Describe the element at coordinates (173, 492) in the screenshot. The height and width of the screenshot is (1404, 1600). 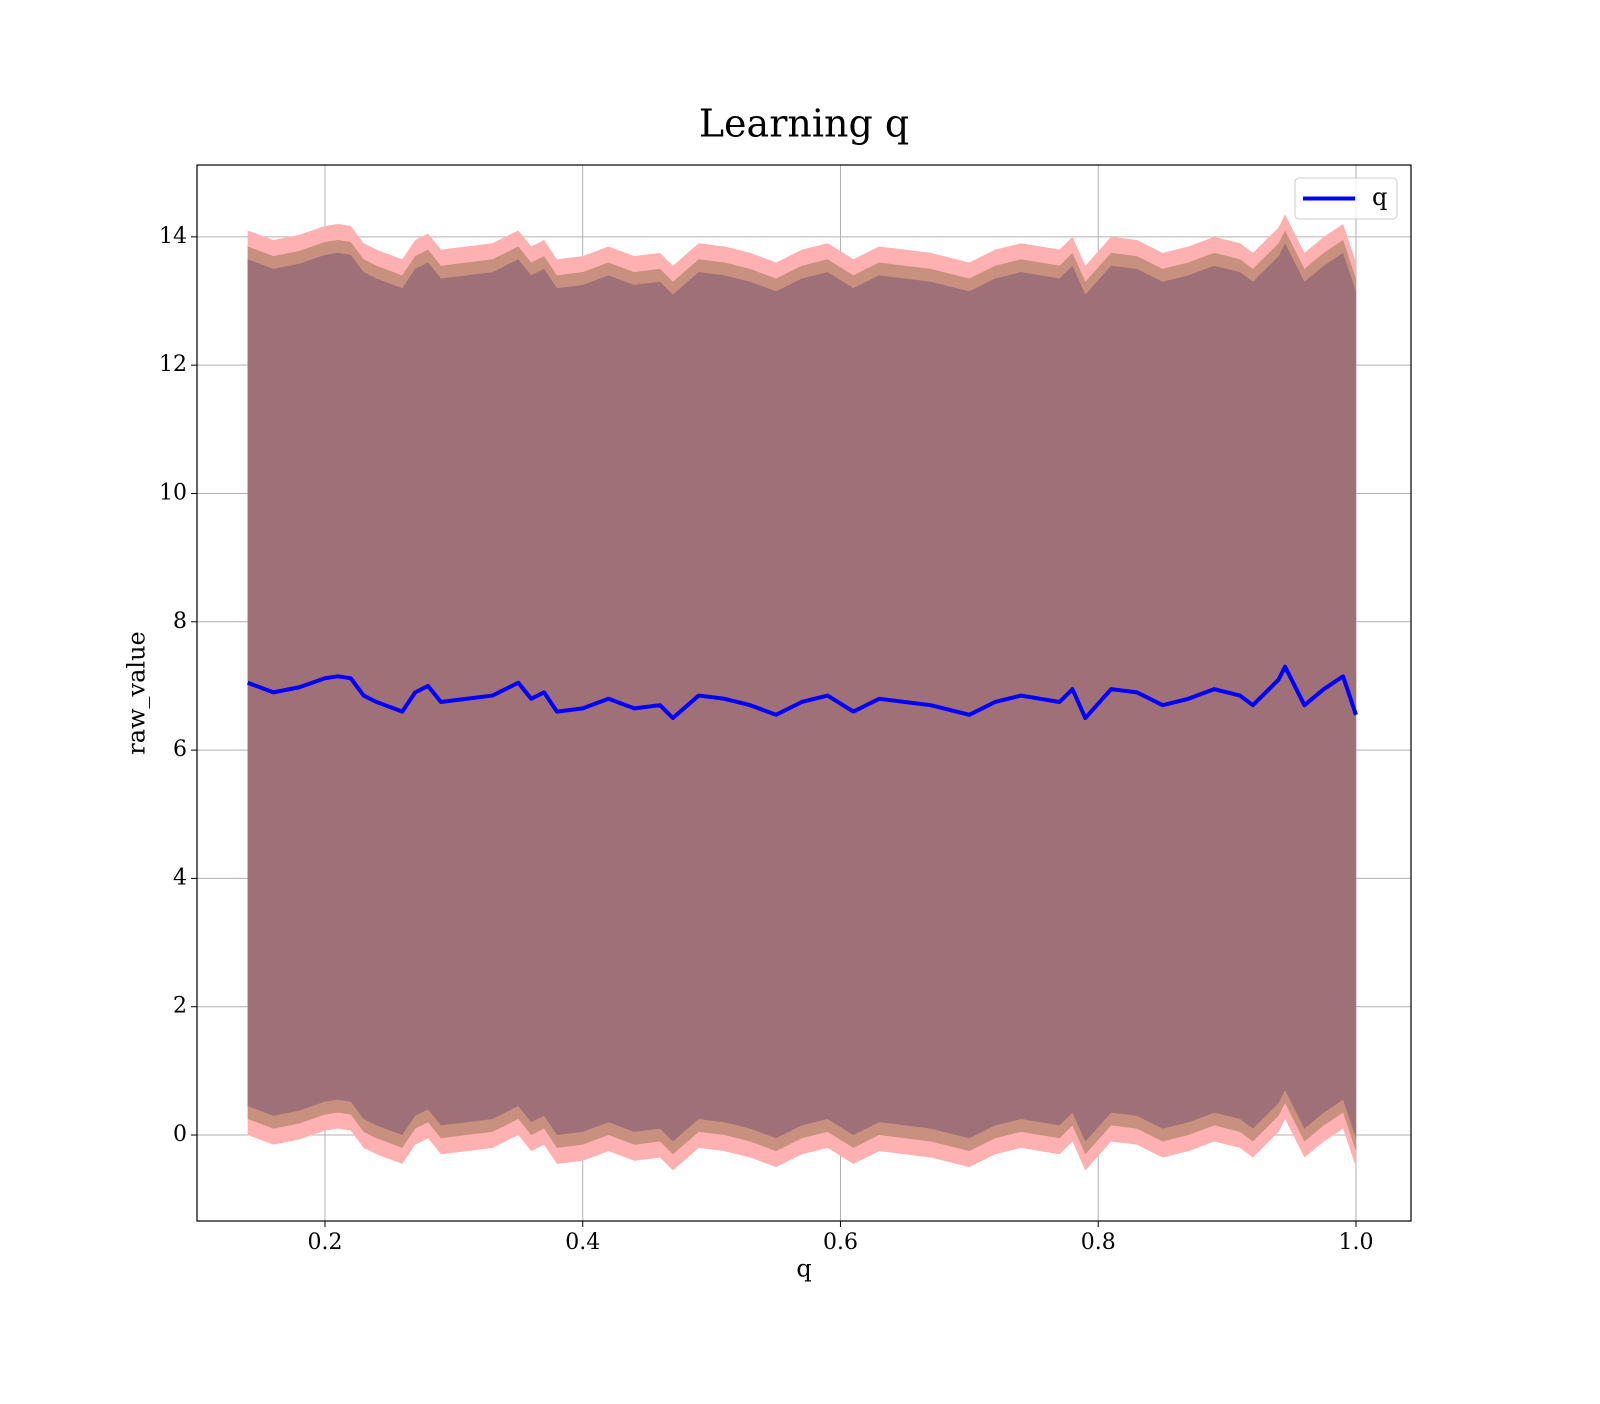
I see `y-tick-label: 10` at that location.